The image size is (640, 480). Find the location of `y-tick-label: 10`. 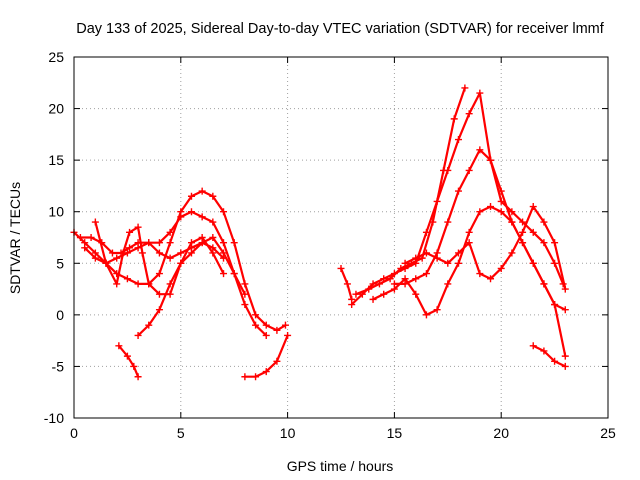

y-tick-label: 10 is located at coordinates (56, 212).